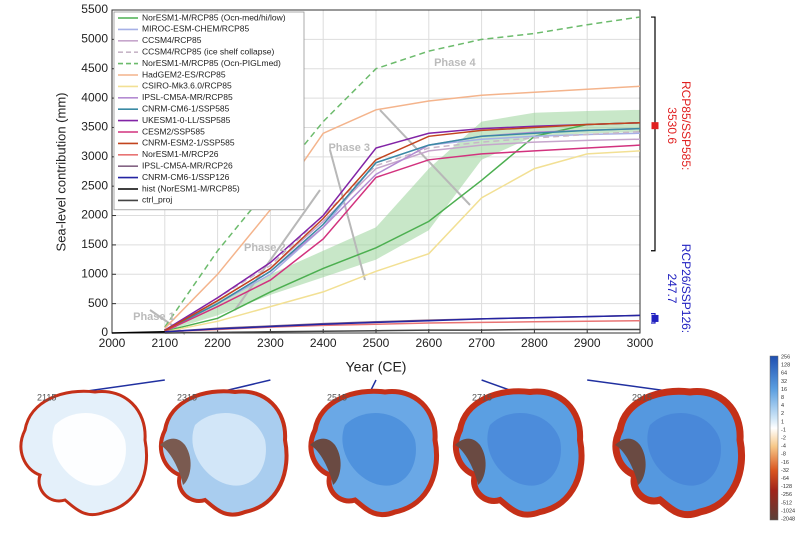 Image resolution: width=800 pixels, height=535 pixels. Describe the element at coordinates (94, 68) in the screenshot. I see `y-tick-label: 4500` at that location.